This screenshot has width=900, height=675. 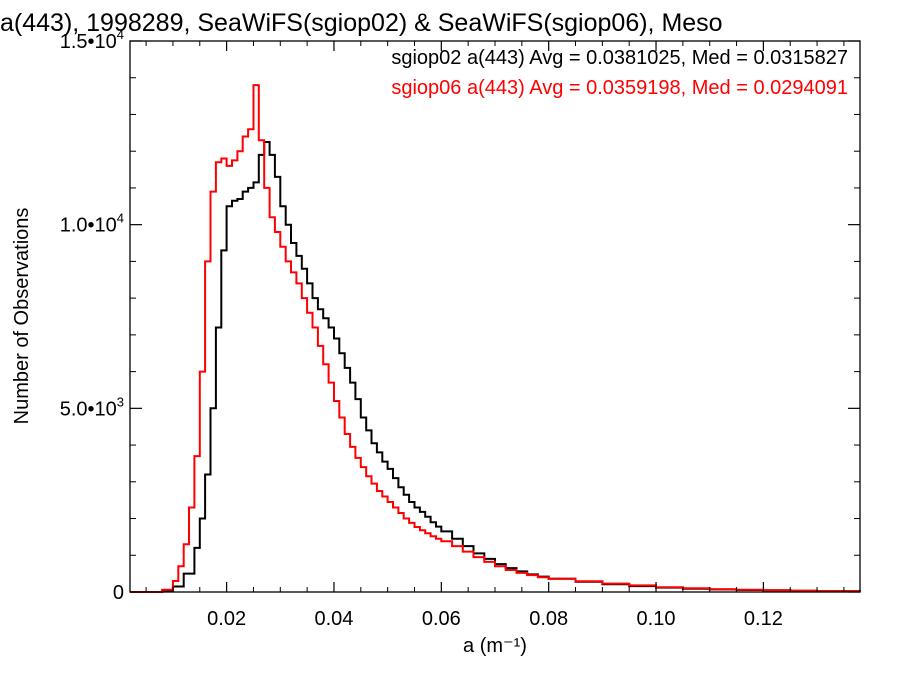 I want to click on x-tick-label: 0.04, so click(x=334, y=619).